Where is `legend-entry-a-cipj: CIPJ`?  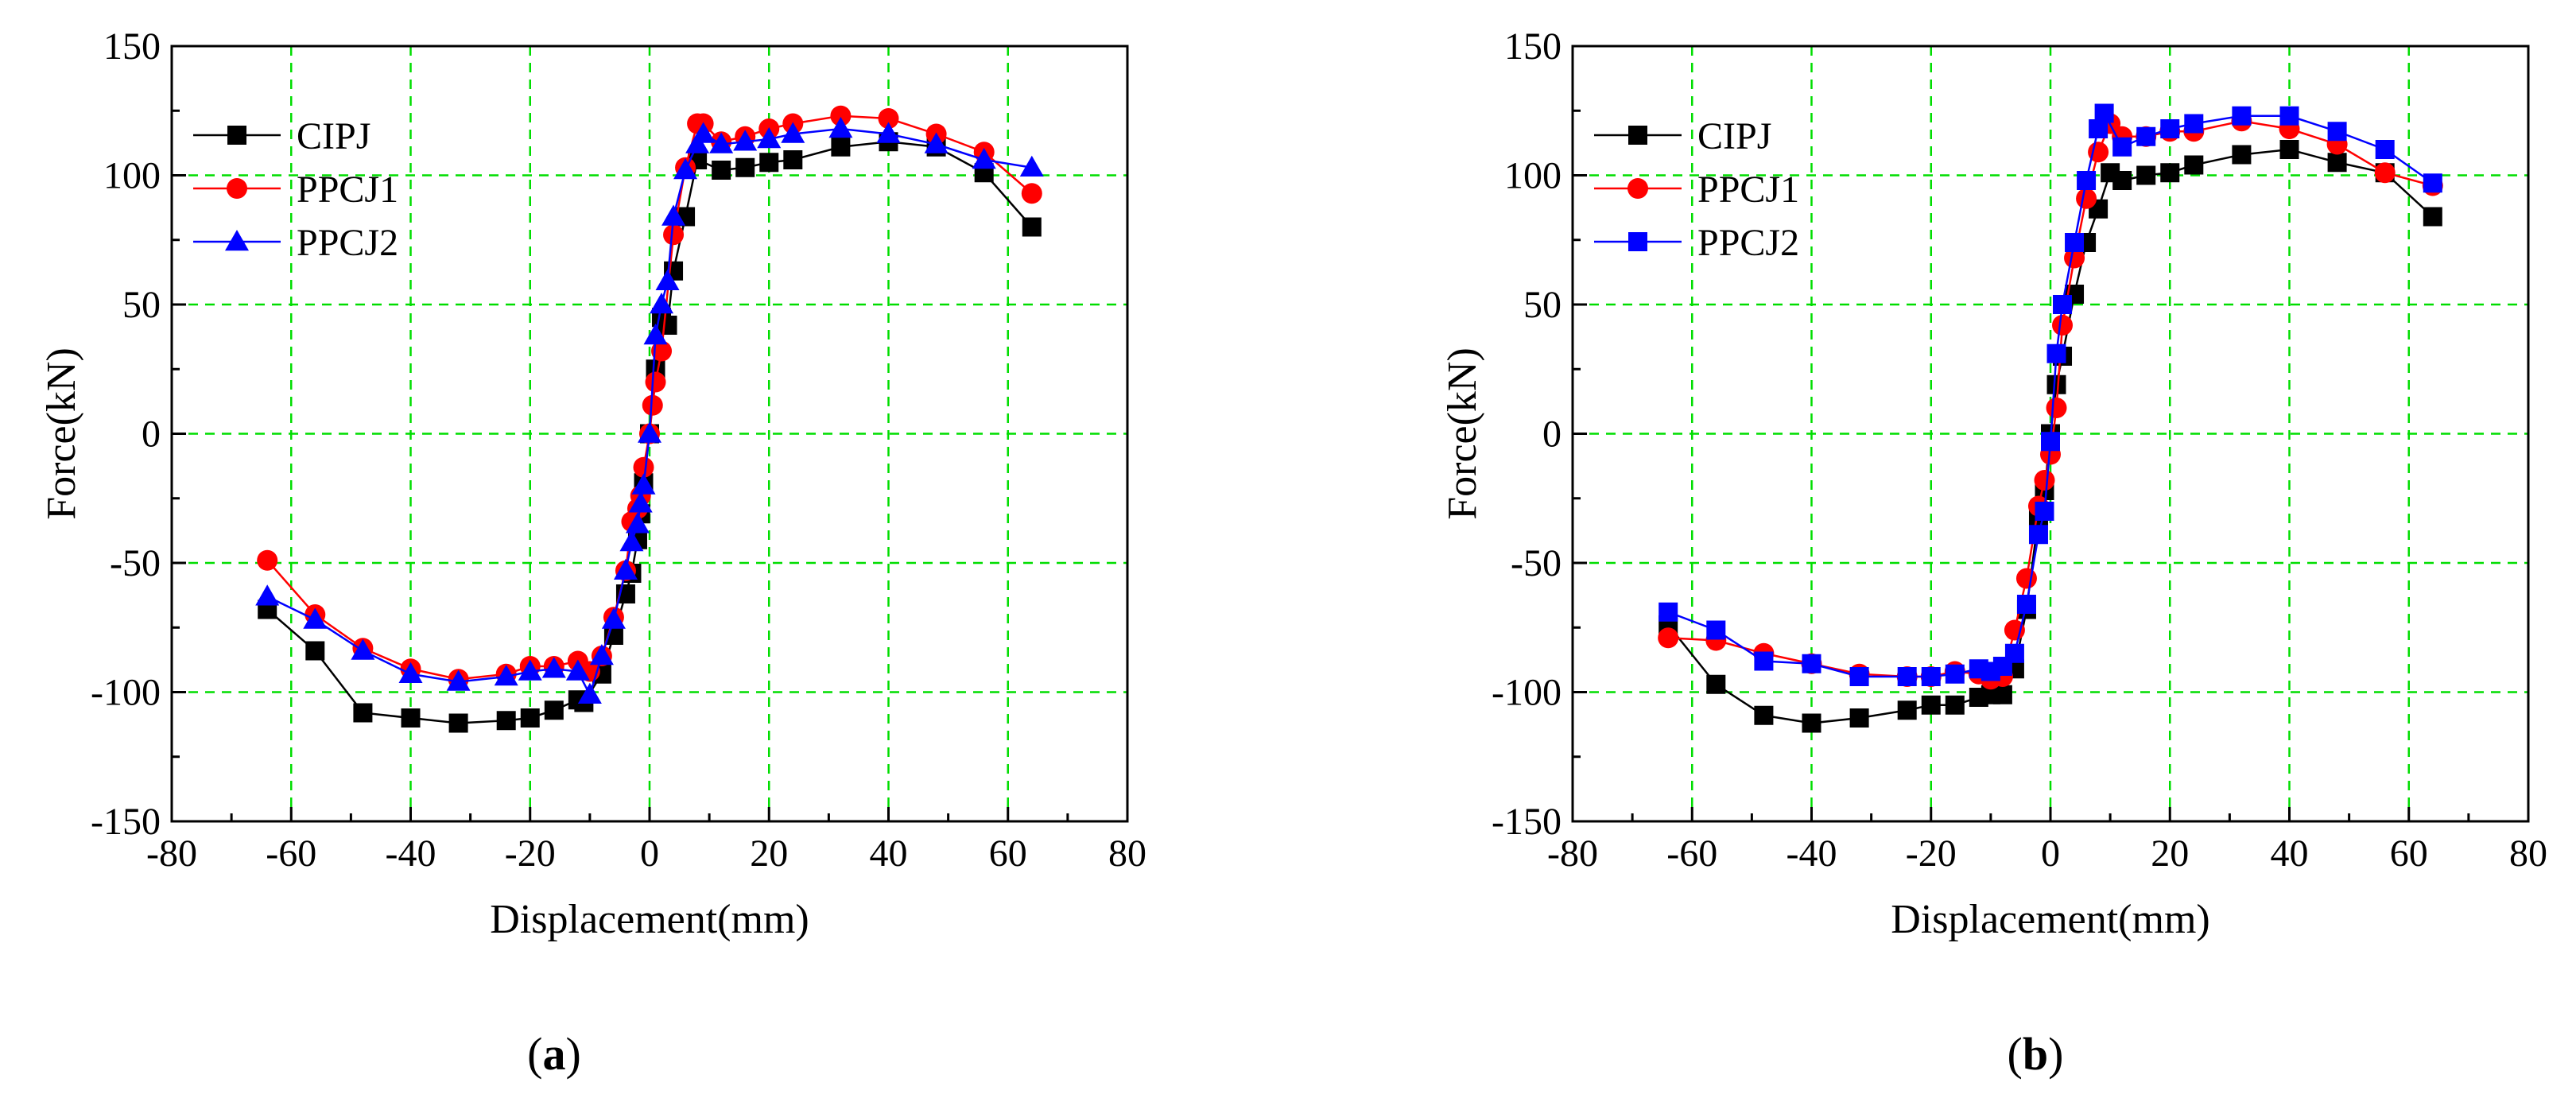
legend-entry-a-cipj: CIPJ is located at coordinates (282, 136).